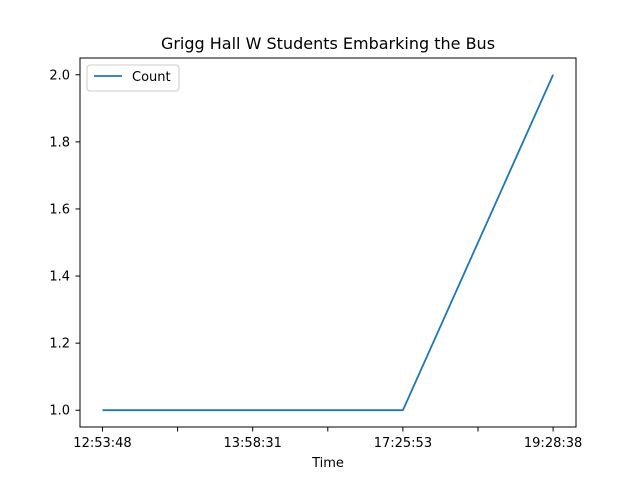 This screenshot has height=480, width=640. I want to click on x-axis-label: Time, so click(327, 463).